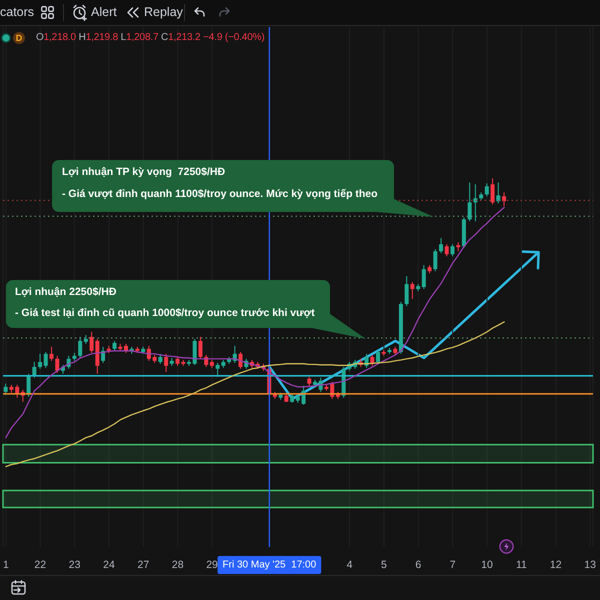 The height and width of the screenshot is (600, 600). I want to click on text: Replay, so click(163, 12).